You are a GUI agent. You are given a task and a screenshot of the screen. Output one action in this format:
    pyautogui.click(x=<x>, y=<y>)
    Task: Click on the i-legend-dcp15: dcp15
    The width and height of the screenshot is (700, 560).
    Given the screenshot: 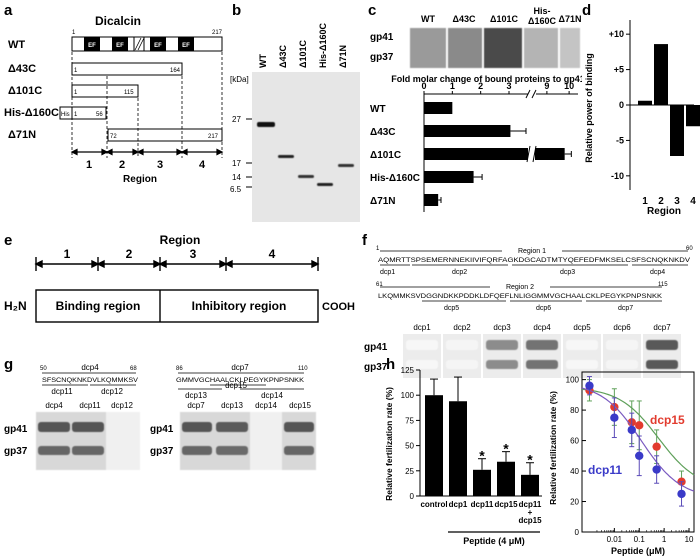 What is the action you would take?
    pyautogui.click(x=667, y=420)
    